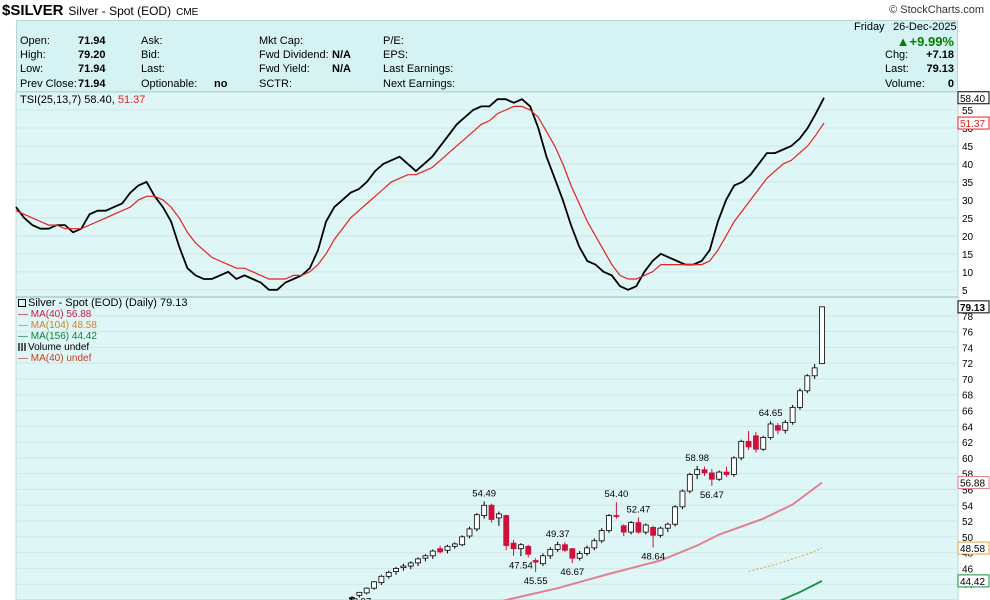 This screenshot has width=990, height=600. What do you see at coordinates (341, 69) in the screenshot?
I see `fwd-yield-value: N/A` at bounding box center [341, 69].